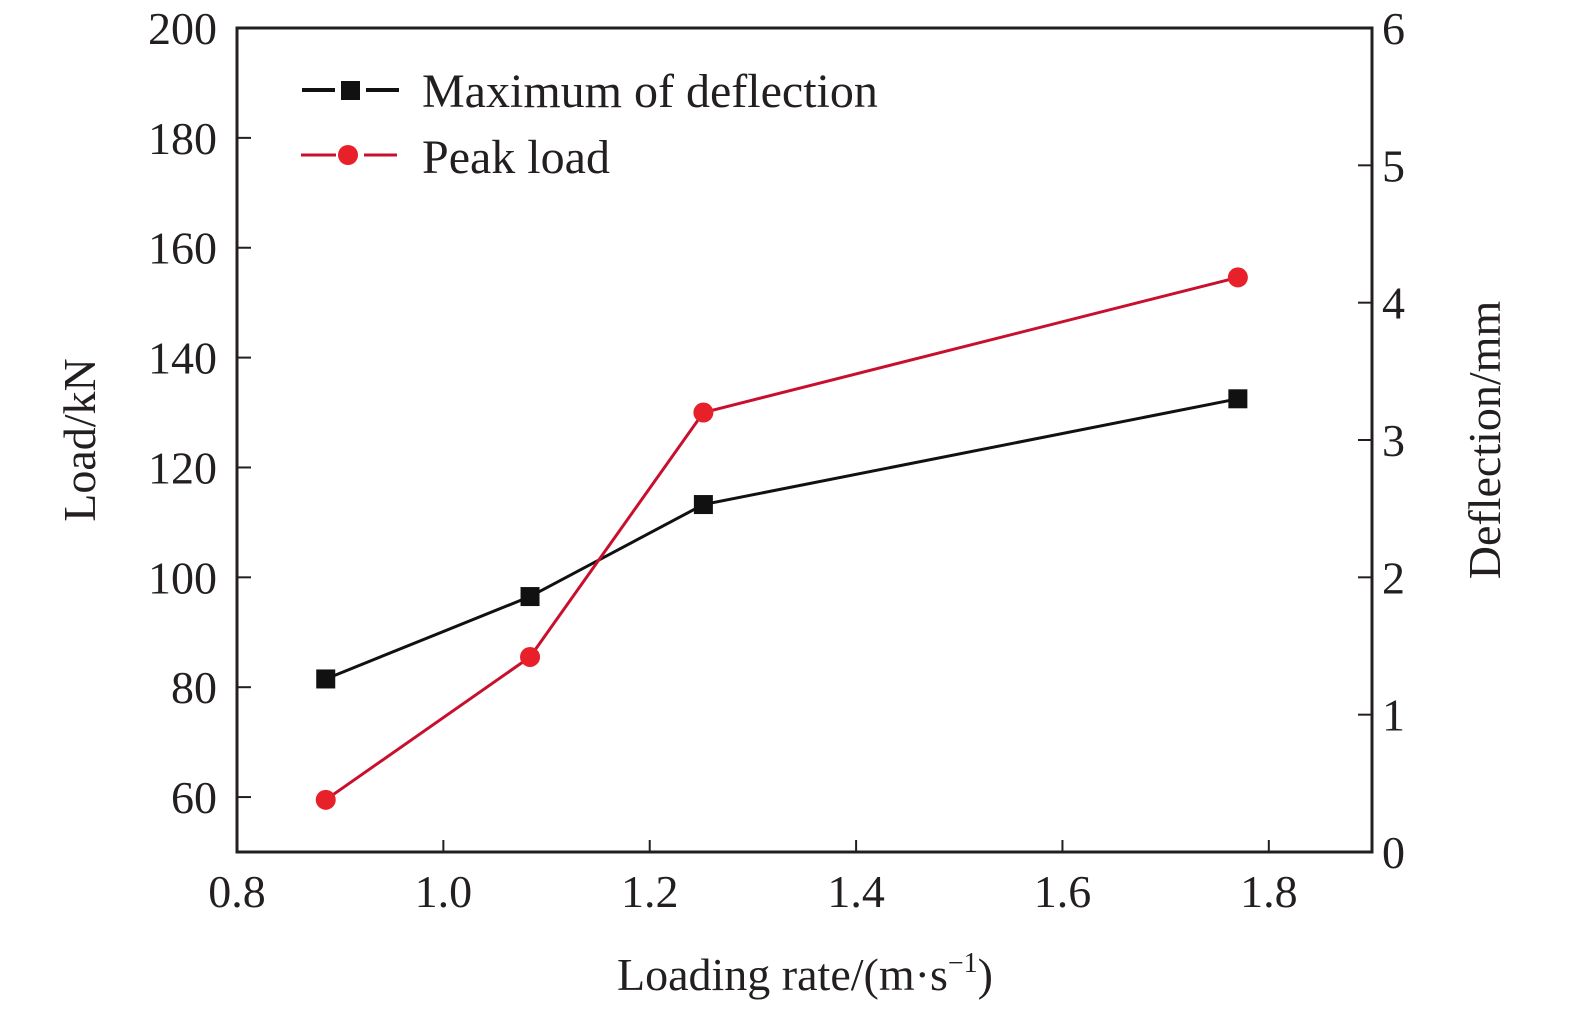 Image resolution: width=1575 pixels, height=1012 pixels. Describe the element at coordinates (1393, 715) in the screenshot. I see `y-right-tick-label: 1` at that location.